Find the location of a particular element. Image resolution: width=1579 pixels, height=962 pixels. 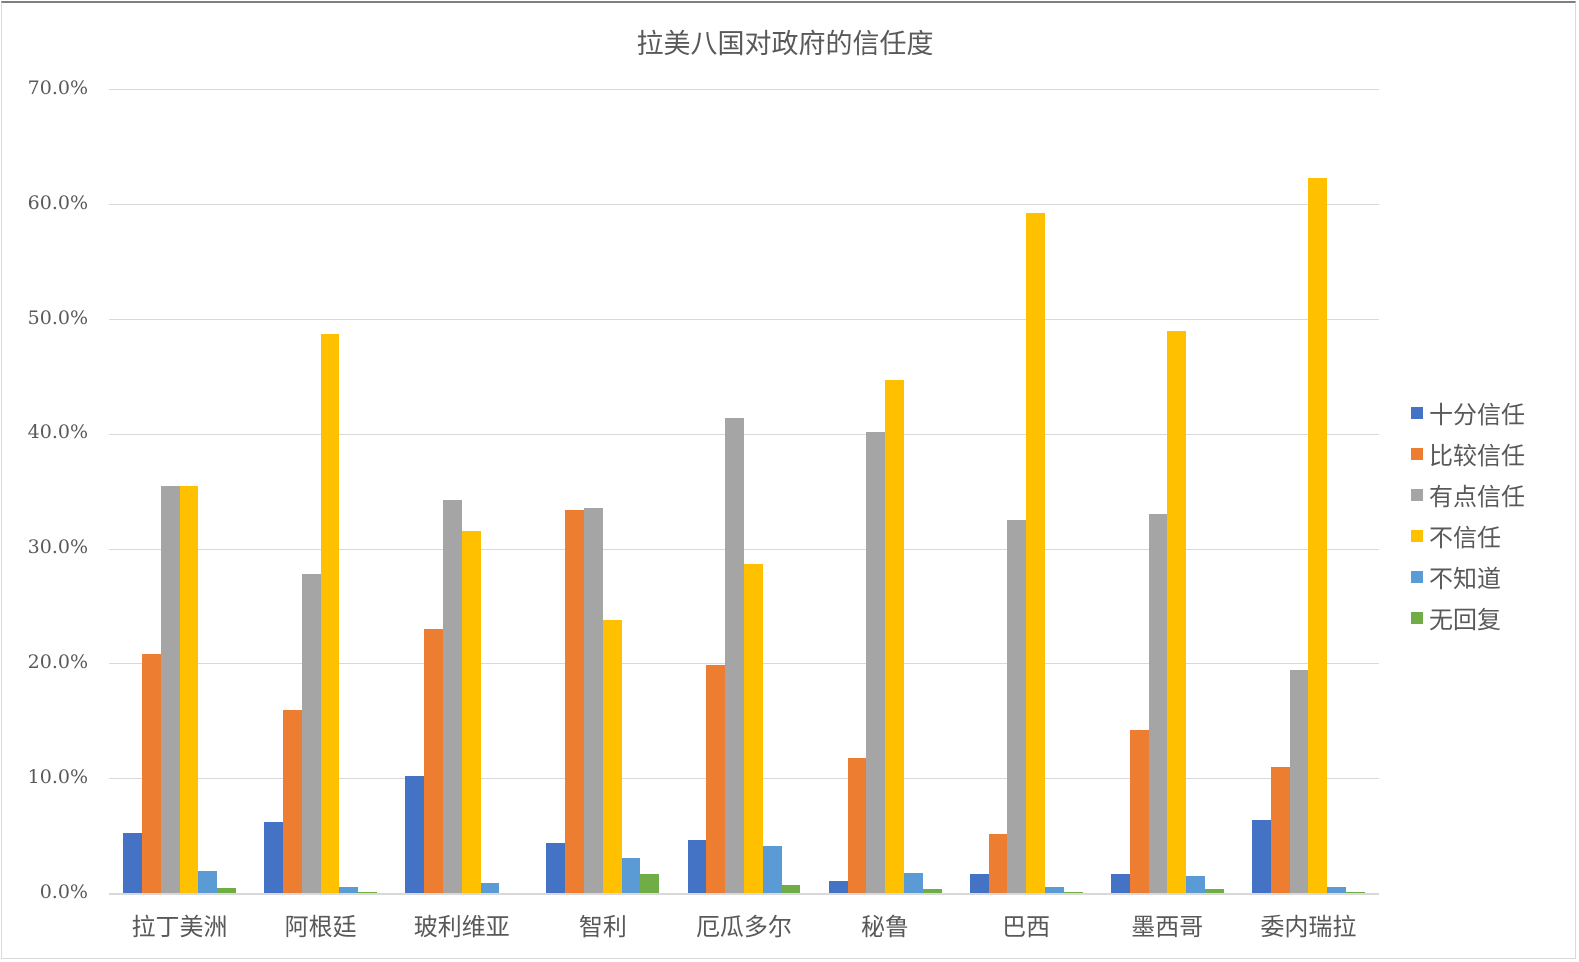

legend-item: 不知道 is located at coordinates (1468, 576).